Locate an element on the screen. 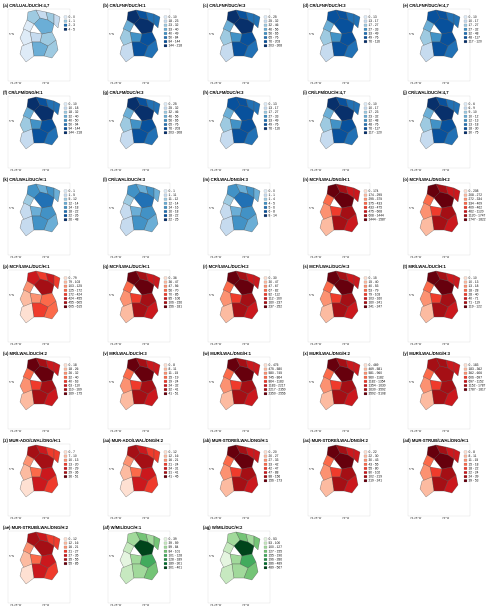 This screenshot has width=500, height=611. legend-label: 27 - 33 is located at coordinates (274, 116).